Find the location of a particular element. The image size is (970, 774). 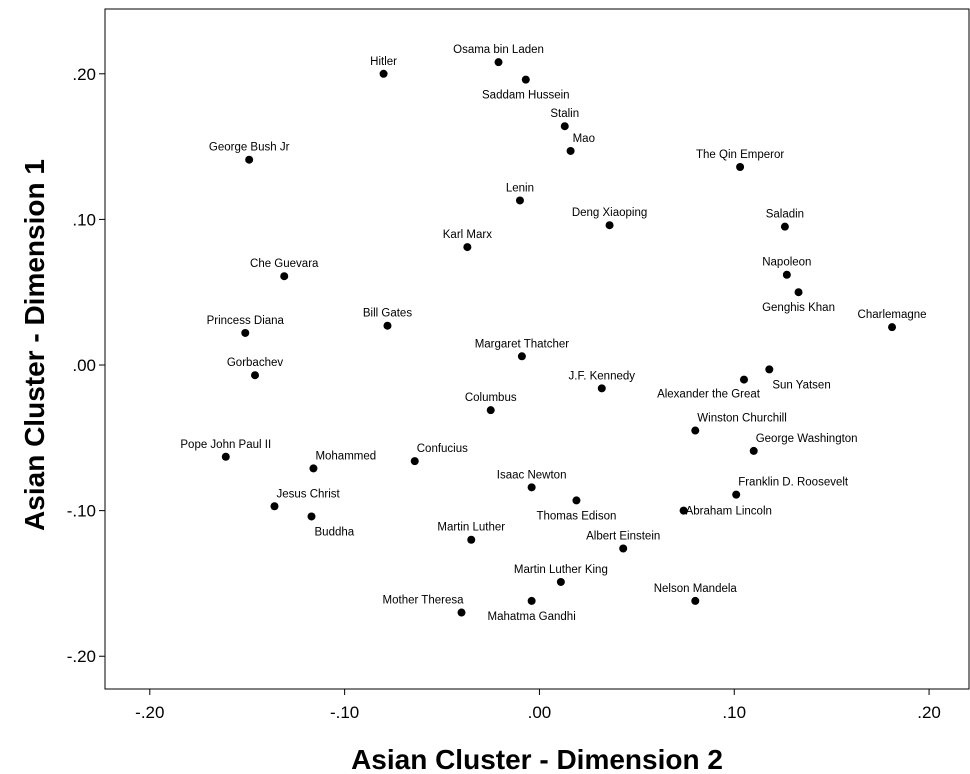

data-point-label: Princess Diana is located at coordinates (246, 321).